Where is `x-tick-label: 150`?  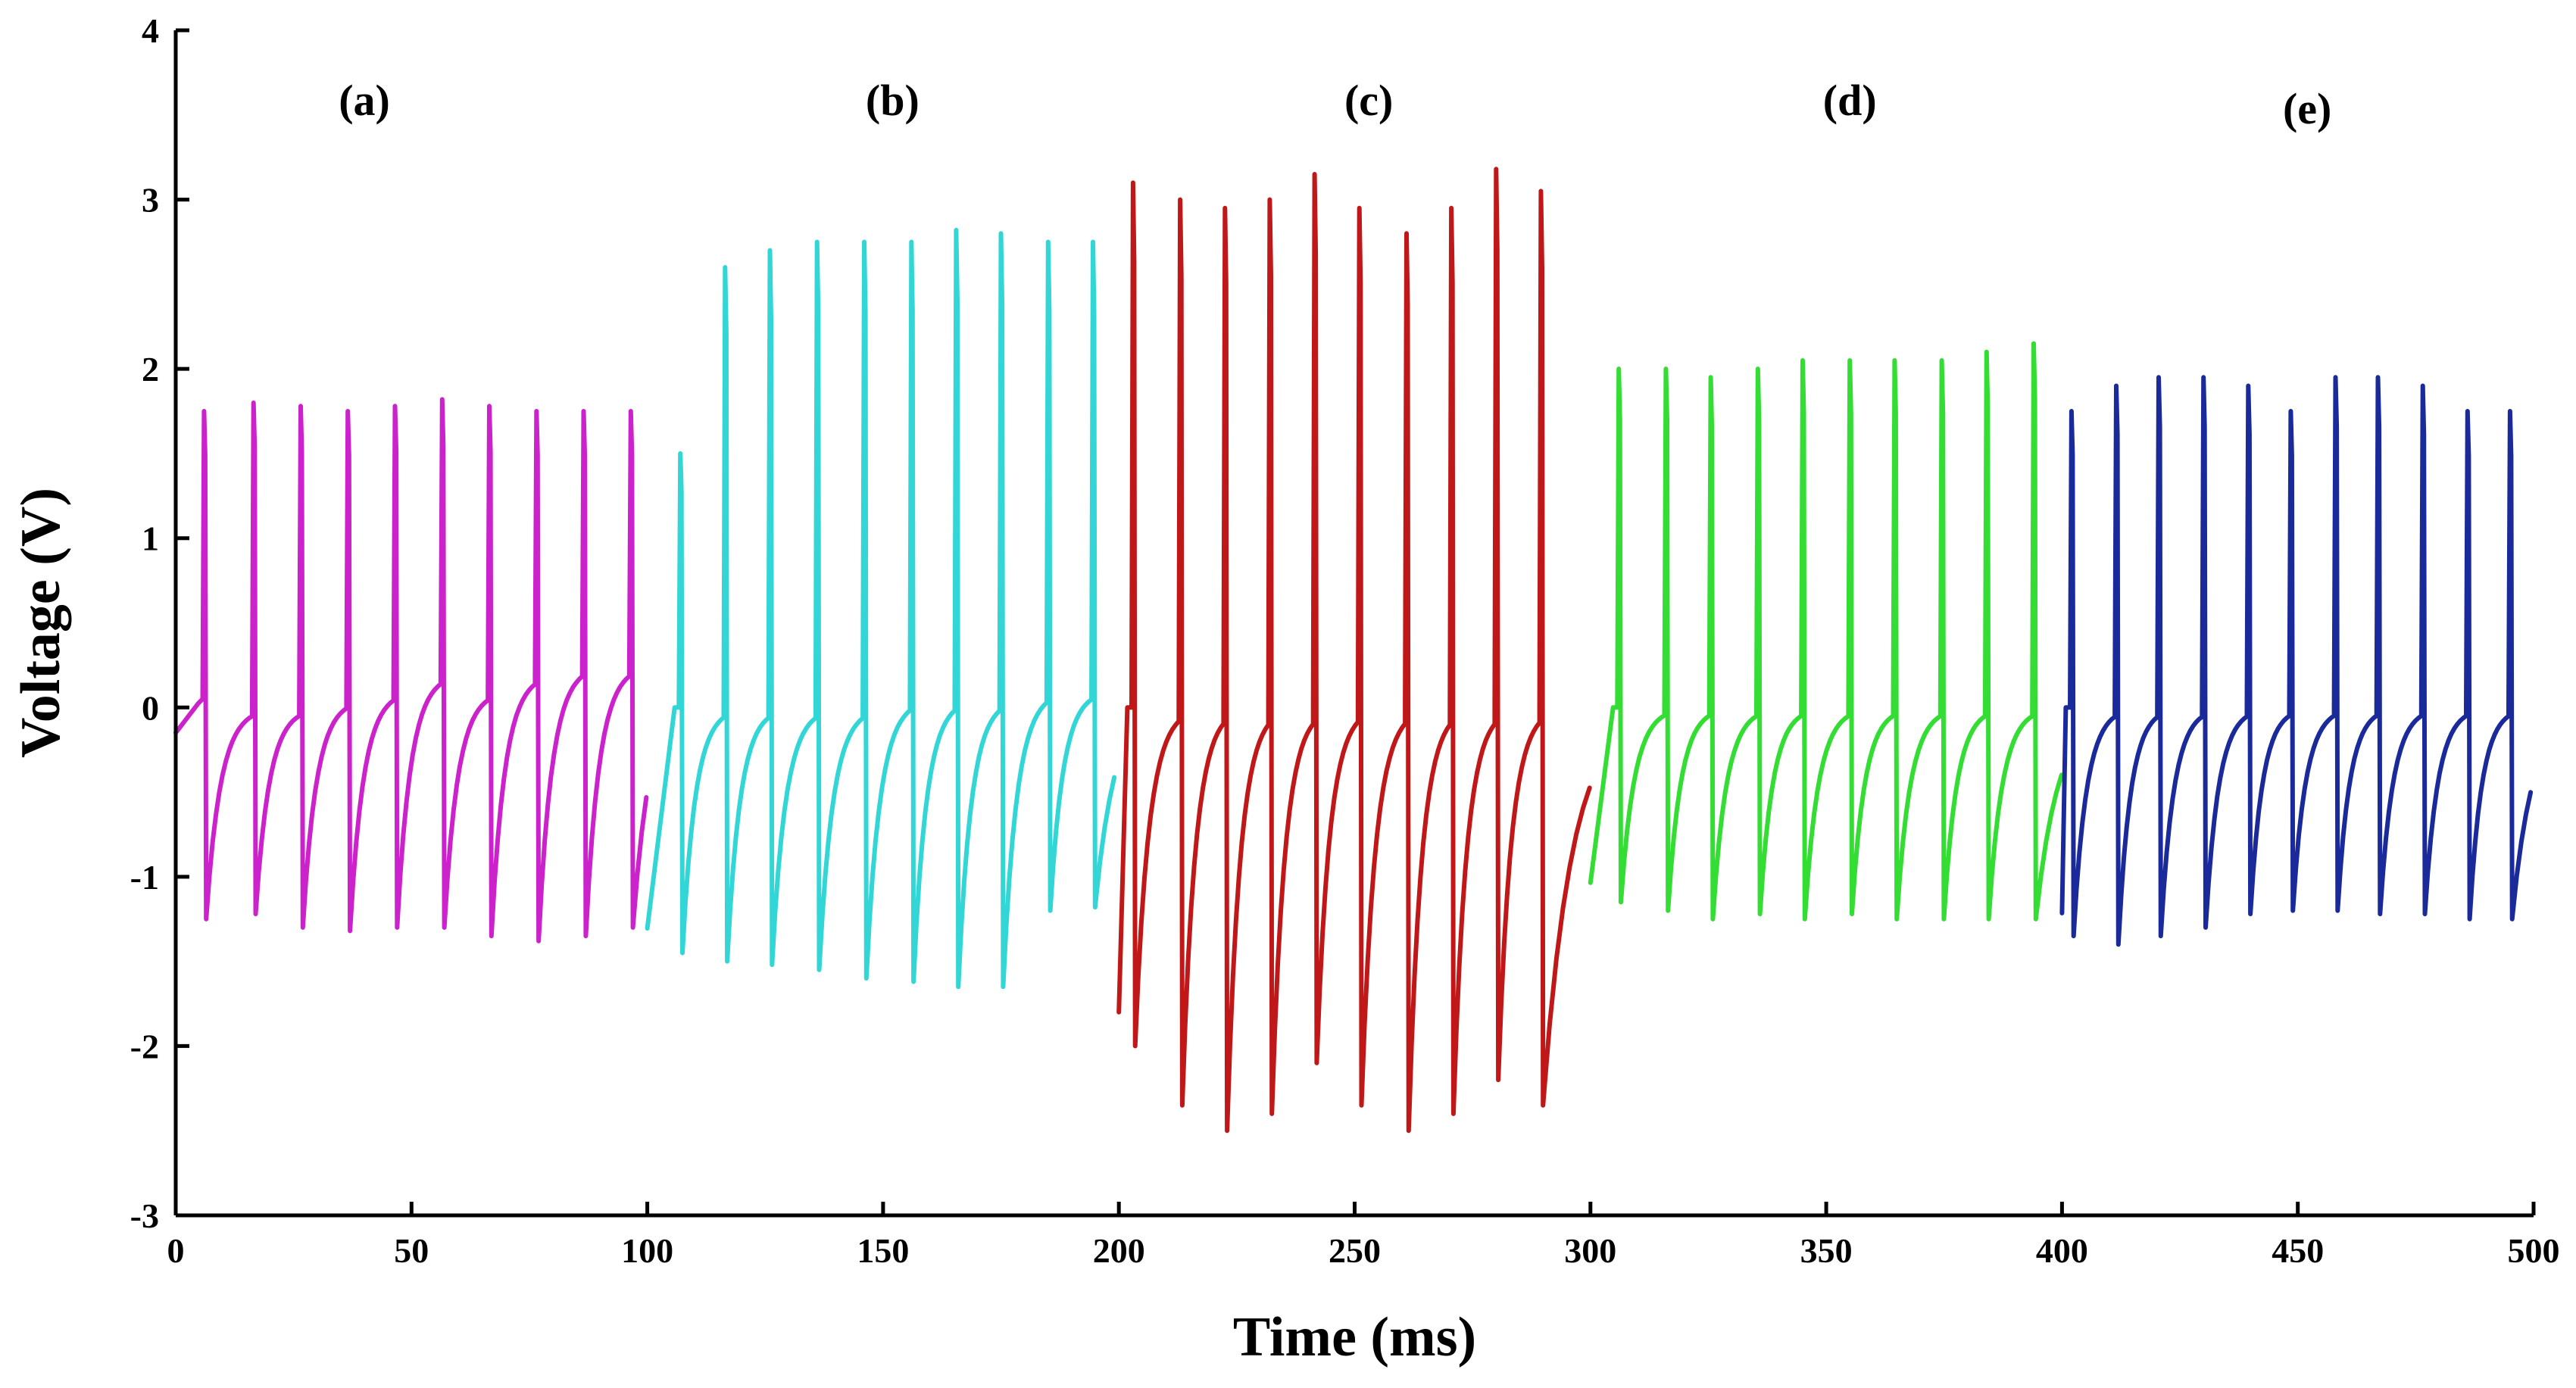 x-tick-label: 150 is located at coordinates (883, 1250).